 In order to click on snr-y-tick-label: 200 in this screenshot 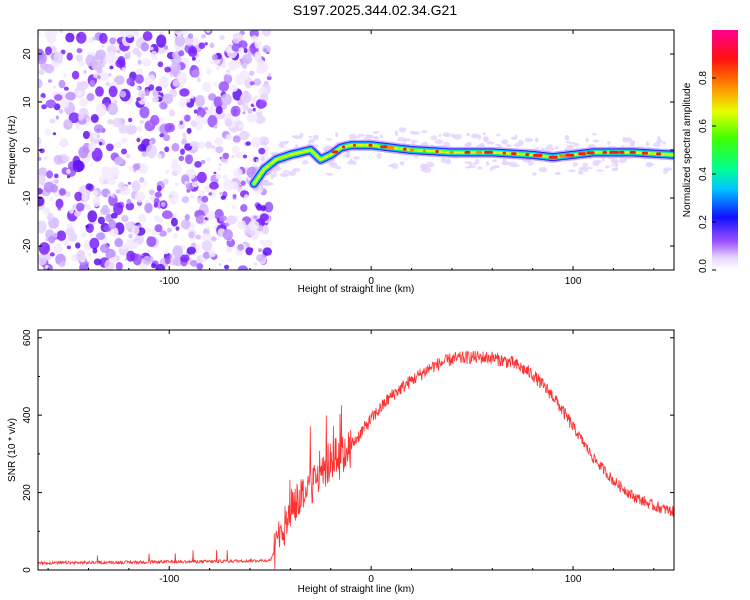, I will do `click(27, 492)`.